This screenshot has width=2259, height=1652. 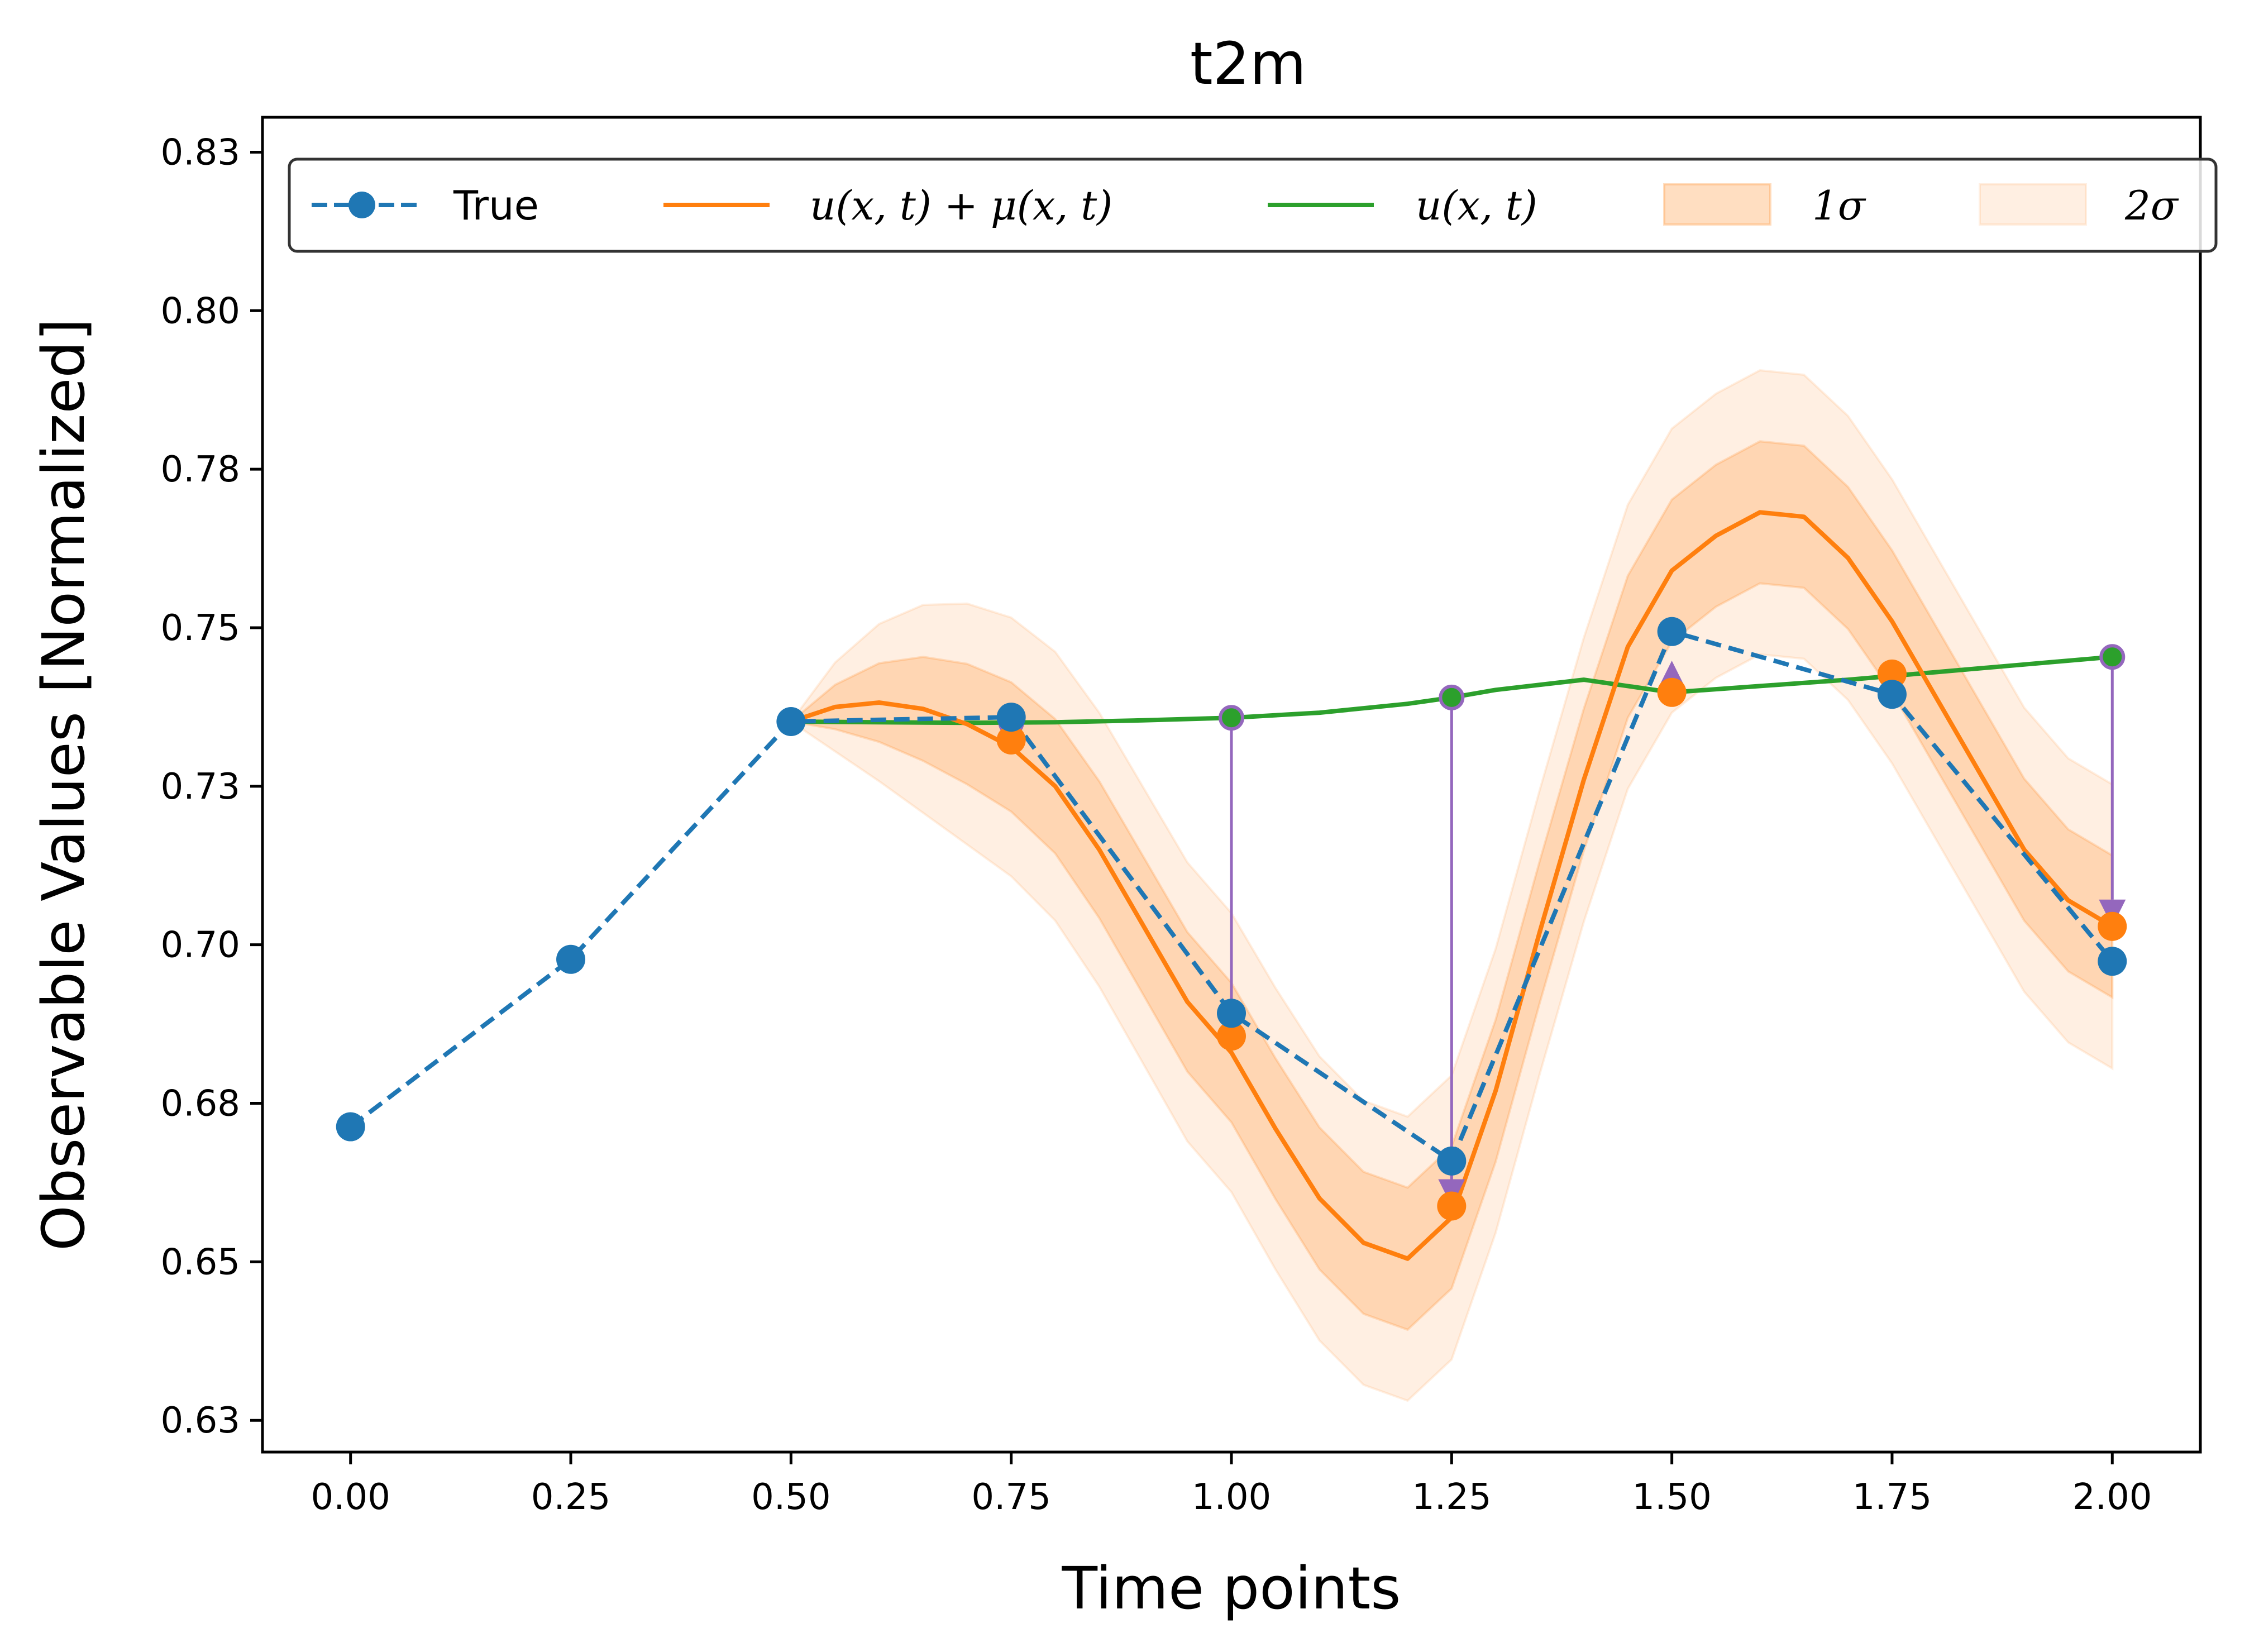 I want to click on legend-true-marker, so click(x=361, y=205).